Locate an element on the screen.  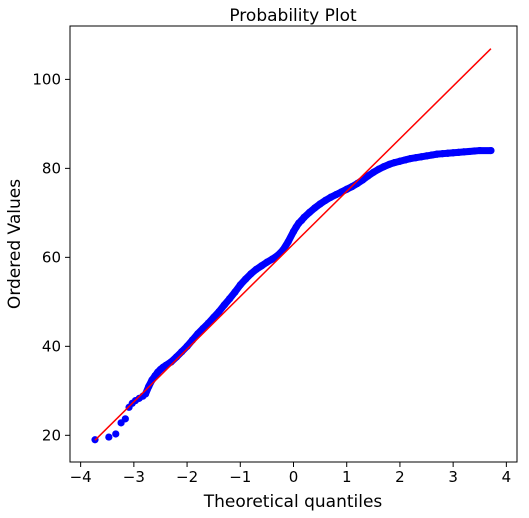
x-tick-label: 4 is located at coordinates (507, 477).